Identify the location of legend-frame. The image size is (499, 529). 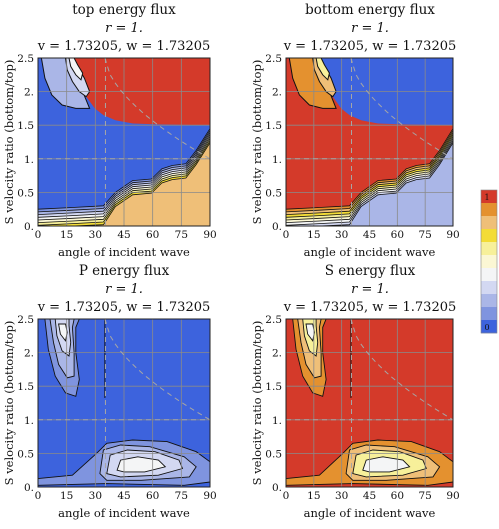
(489, 261).